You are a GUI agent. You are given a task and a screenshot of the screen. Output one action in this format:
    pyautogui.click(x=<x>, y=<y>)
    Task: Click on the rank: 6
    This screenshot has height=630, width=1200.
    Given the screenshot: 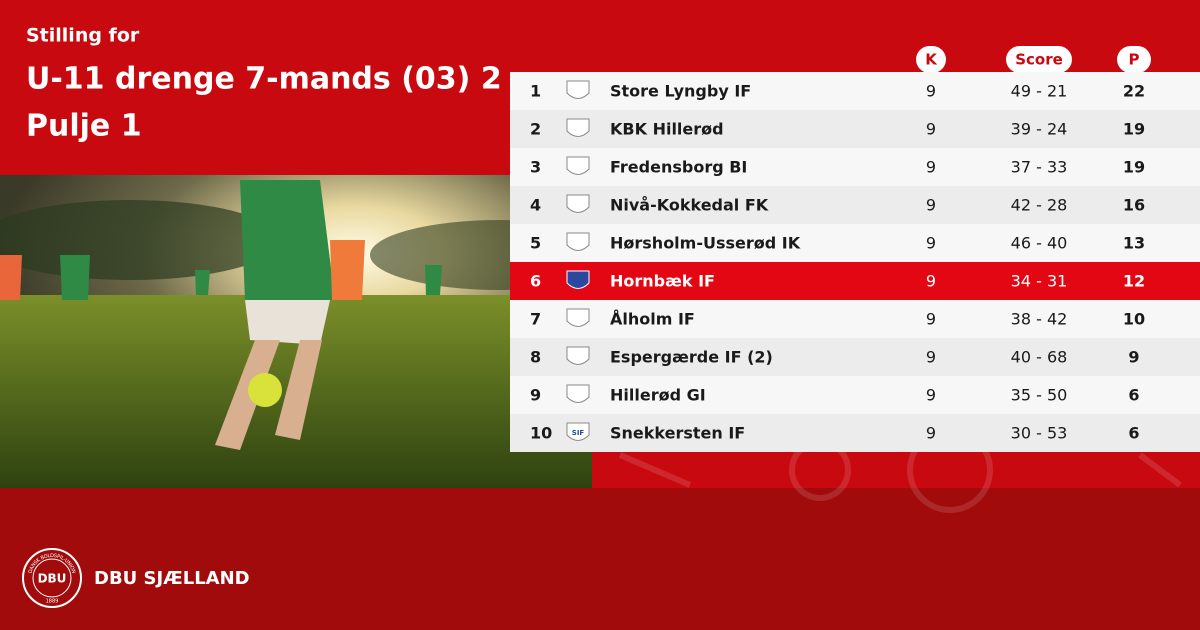 What is the action you would take?
    pyautogui.click(x=535, y=281)
    